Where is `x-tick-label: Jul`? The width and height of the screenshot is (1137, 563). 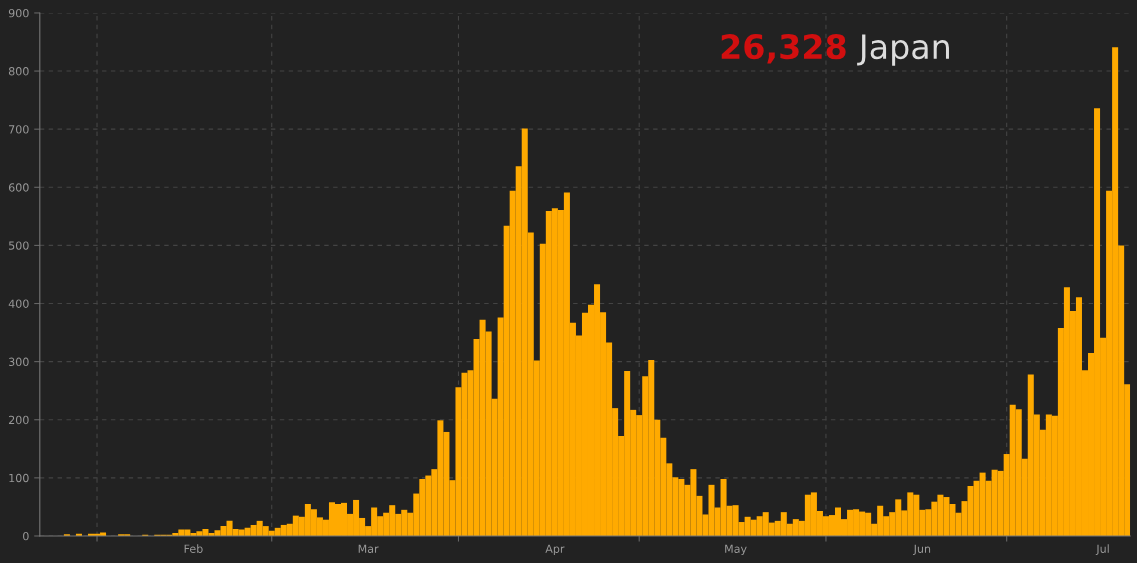
x-tick-label: Jul is located at coordinates (1102, 549).